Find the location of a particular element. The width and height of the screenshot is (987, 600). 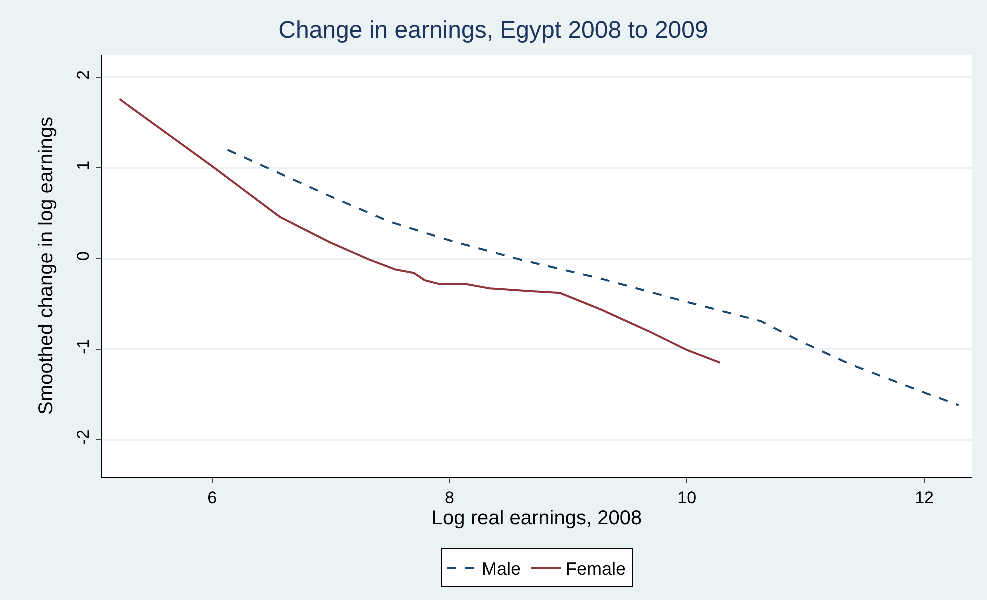

y-tick-label: 2 is located at coordinates (84, 75).